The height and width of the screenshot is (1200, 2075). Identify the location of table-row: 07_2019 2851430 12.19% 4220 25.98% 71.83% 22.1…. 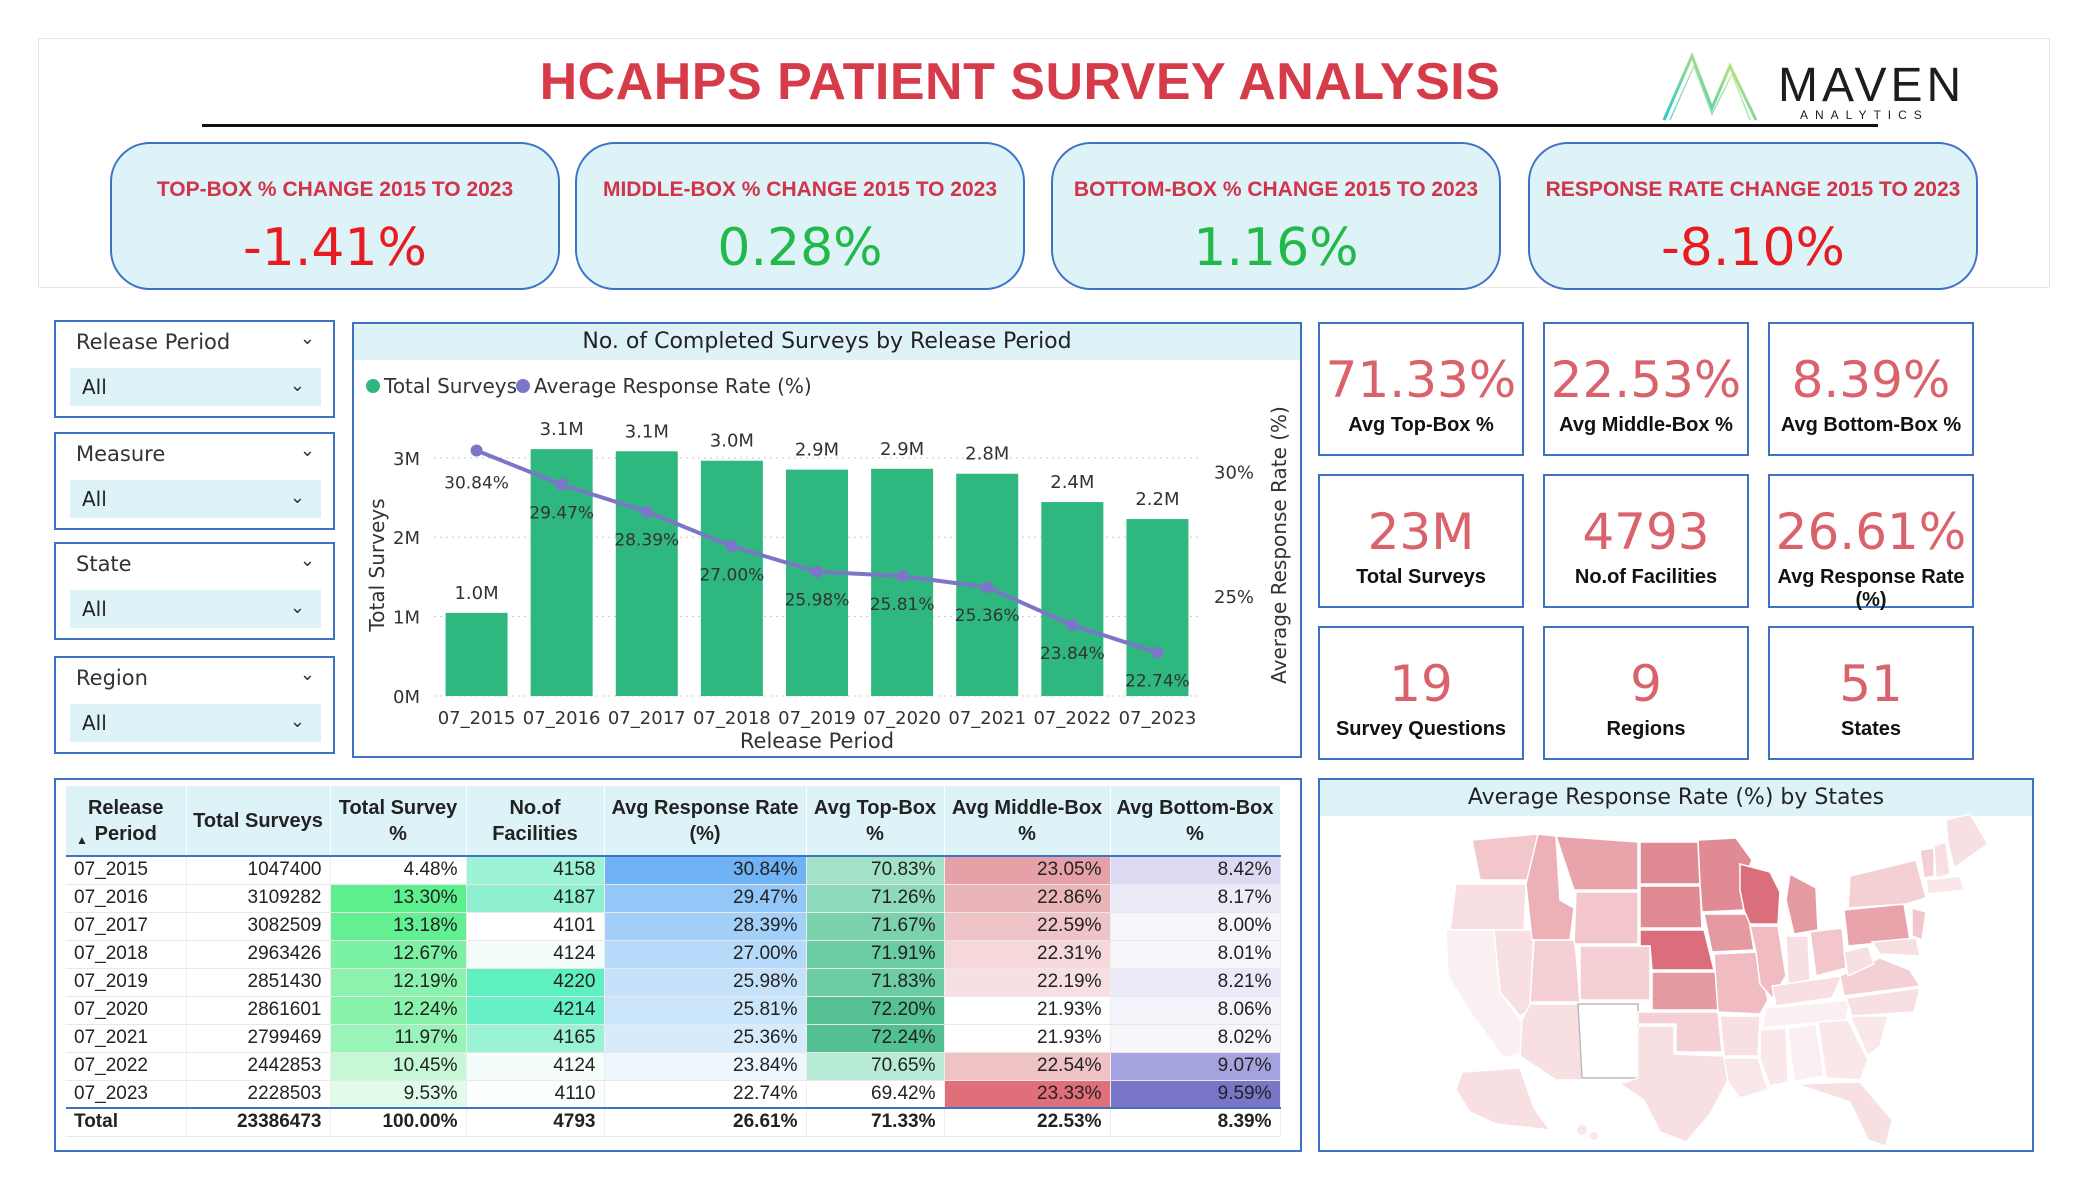
(673, 982).